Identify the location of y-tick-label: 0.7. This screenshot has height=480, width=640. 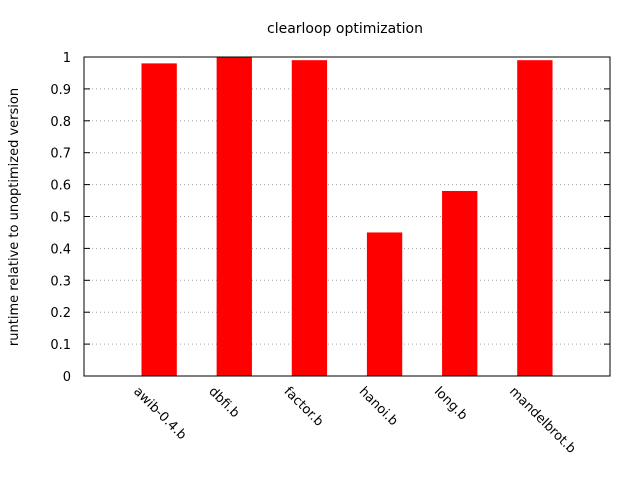
(60, 154).